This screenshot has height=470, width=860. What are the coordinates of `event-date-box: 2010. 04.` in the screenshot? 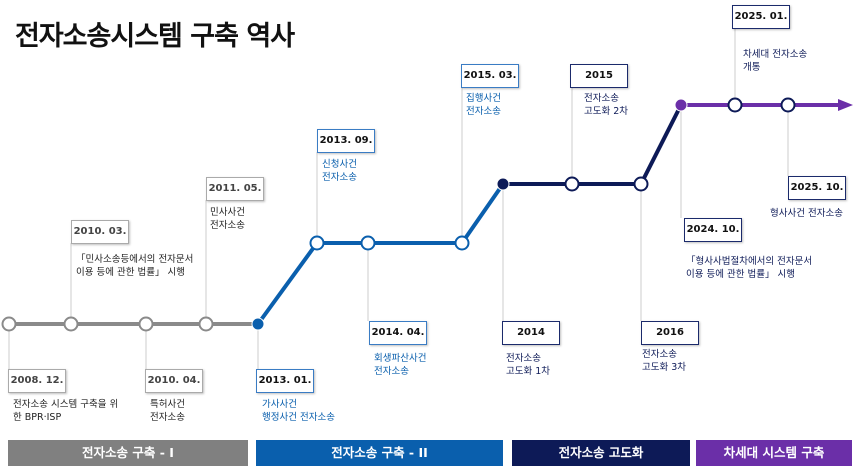 It's located at (174, 381).